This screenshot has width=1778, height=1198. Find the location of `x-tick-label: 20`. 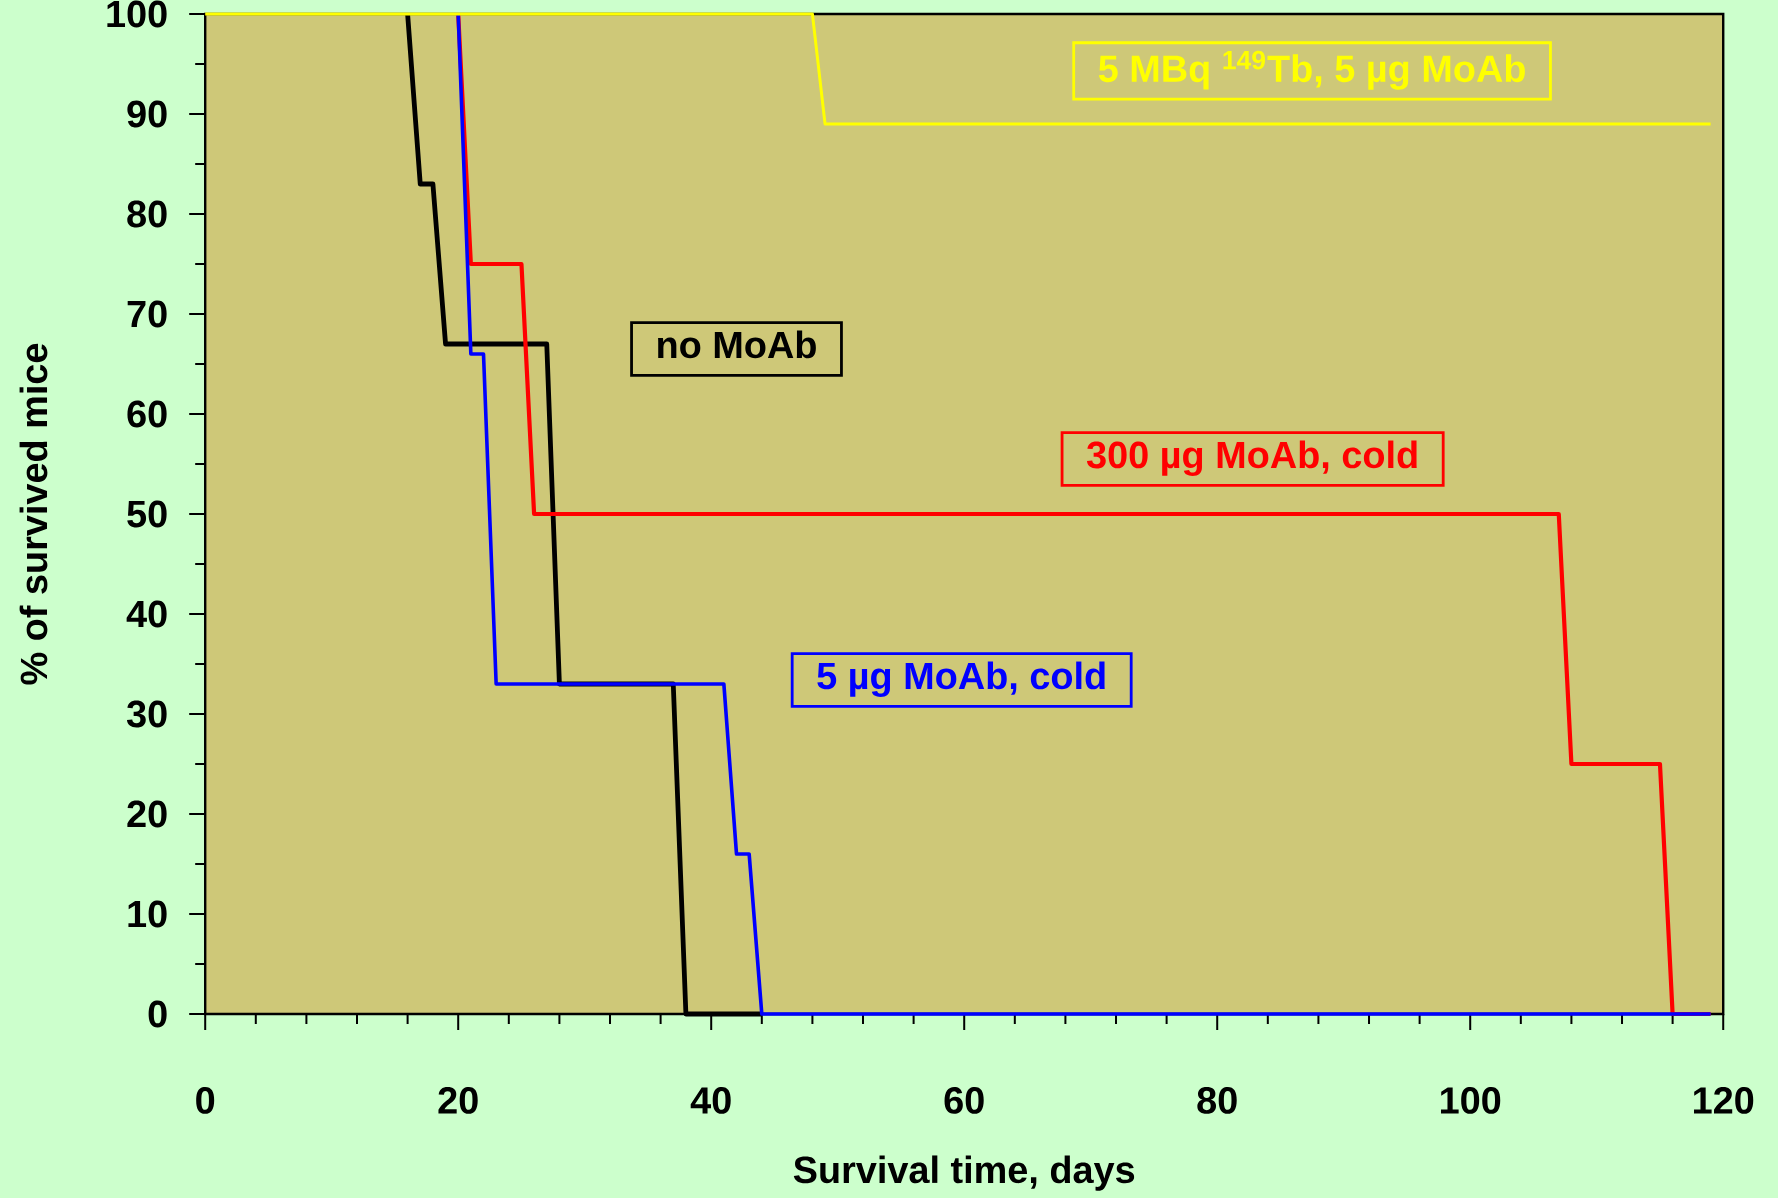

x-tick-label: 20 is located at coordinates (458, 1100).